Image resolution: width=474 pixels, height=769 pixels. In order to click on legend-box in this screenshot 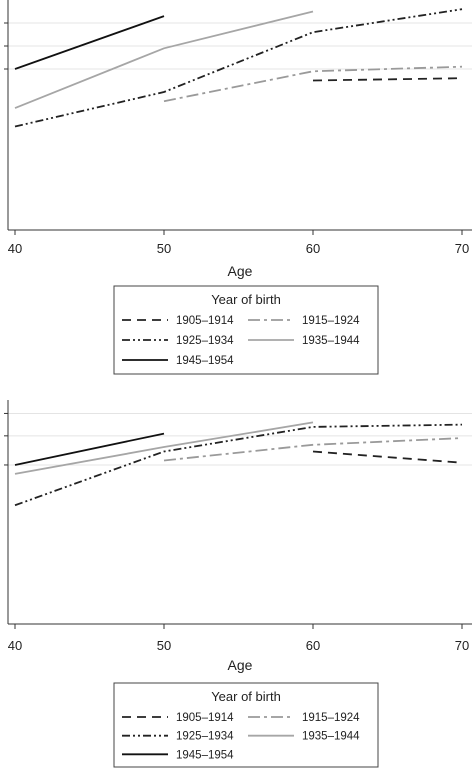, I will do `click(246, 725)`.